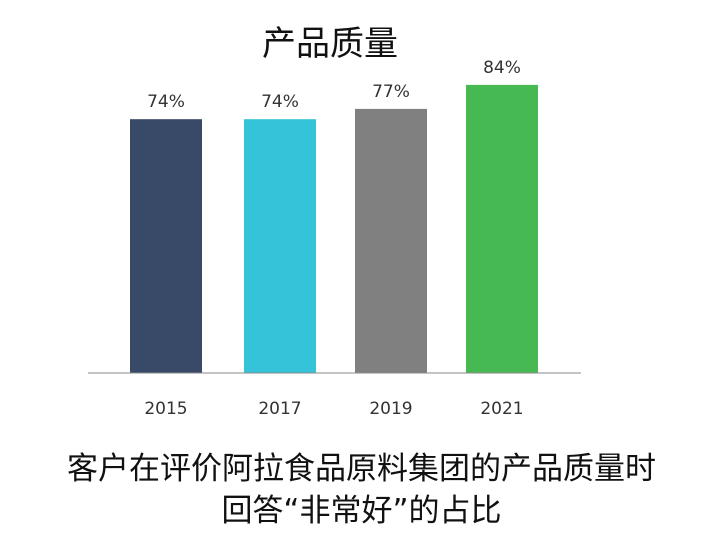 This screenshot has width=723, height=543. I want to click on caption-line-2: 回答“非常好”的占比, so click(361, 511).